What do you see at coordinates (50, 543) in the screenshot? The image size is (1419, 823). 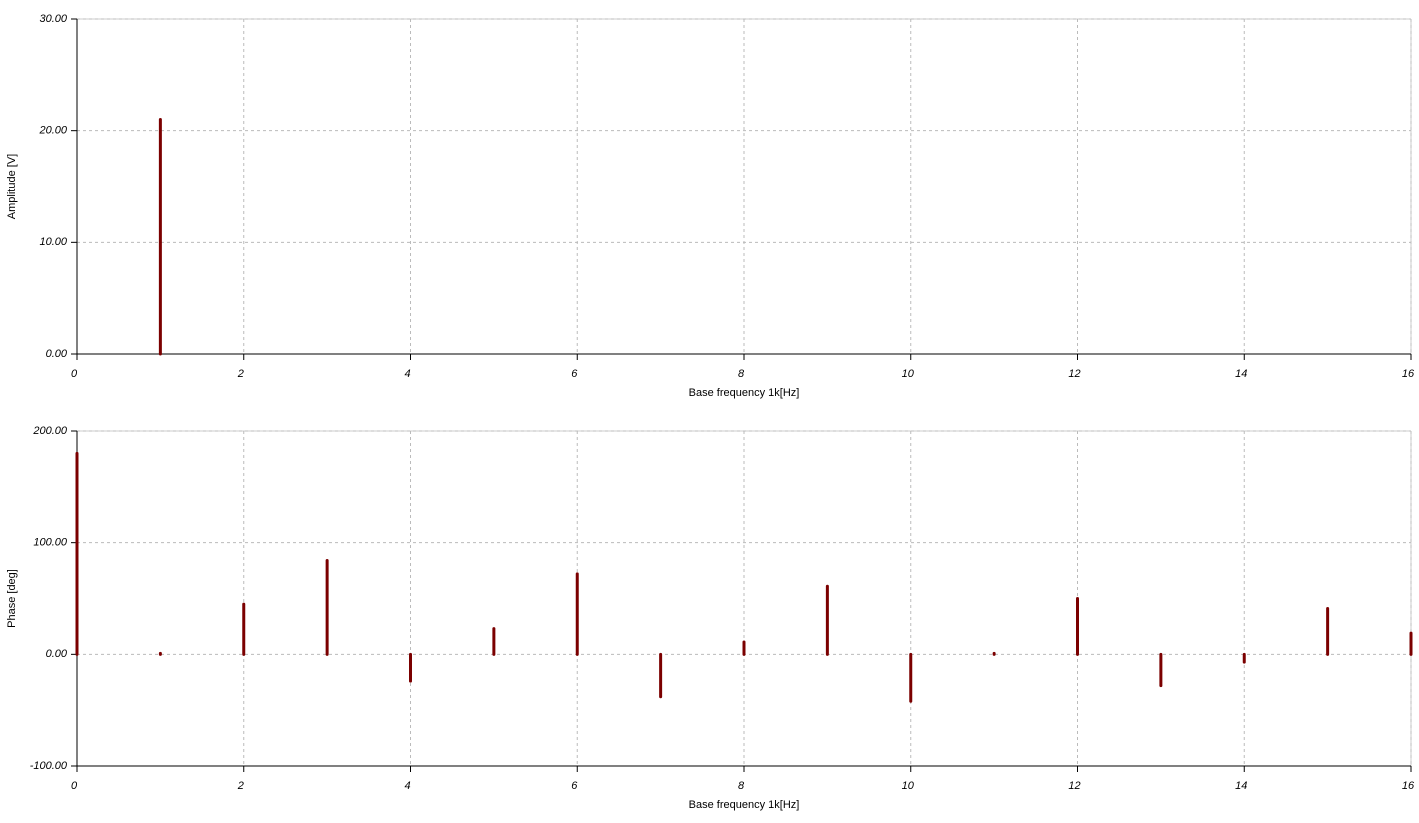 I see `y-tick-label: 100.00` at bounding box center [50, 543].